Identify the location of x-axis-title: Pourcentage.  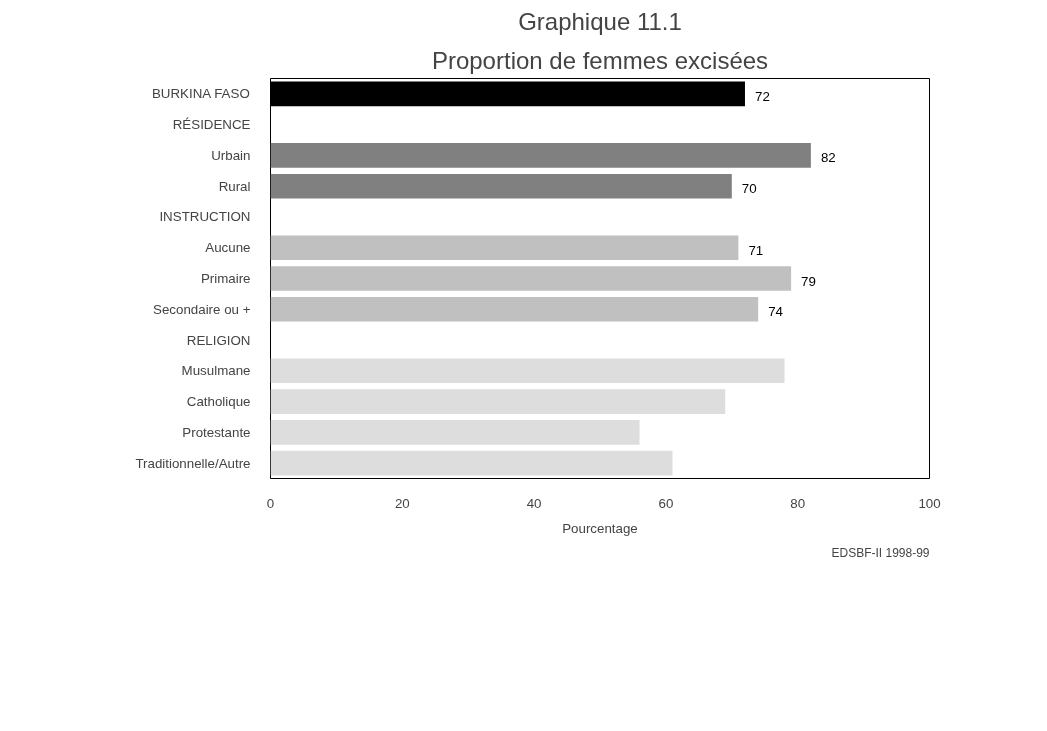
(600, 528).